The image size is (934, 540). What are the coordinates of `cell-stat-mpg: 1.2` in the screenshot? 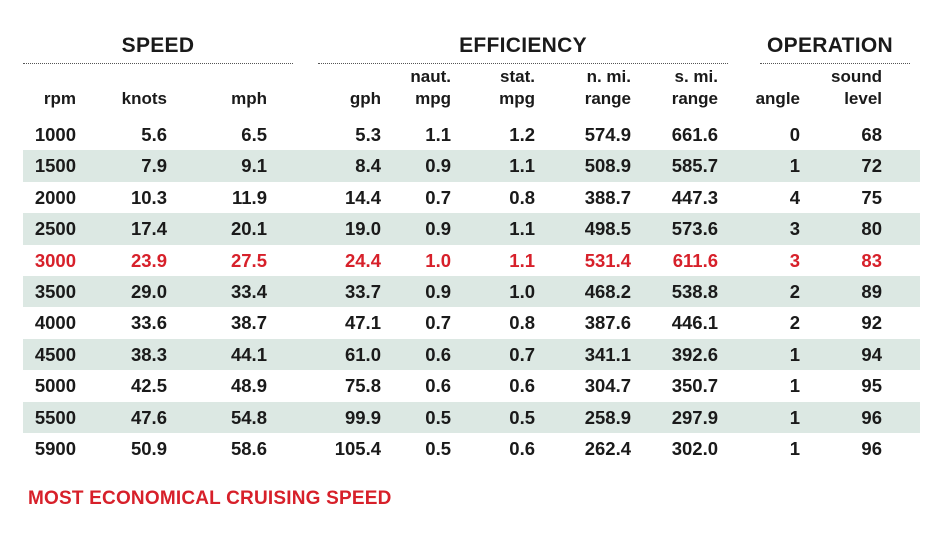 It's located at (522, 134).